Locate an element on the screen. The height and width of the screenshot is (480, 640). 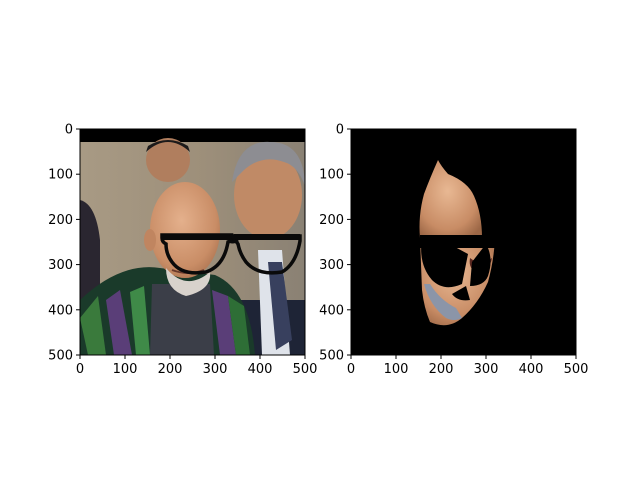
left-x-tick-label: 400 is located at coordinates (260, 369).